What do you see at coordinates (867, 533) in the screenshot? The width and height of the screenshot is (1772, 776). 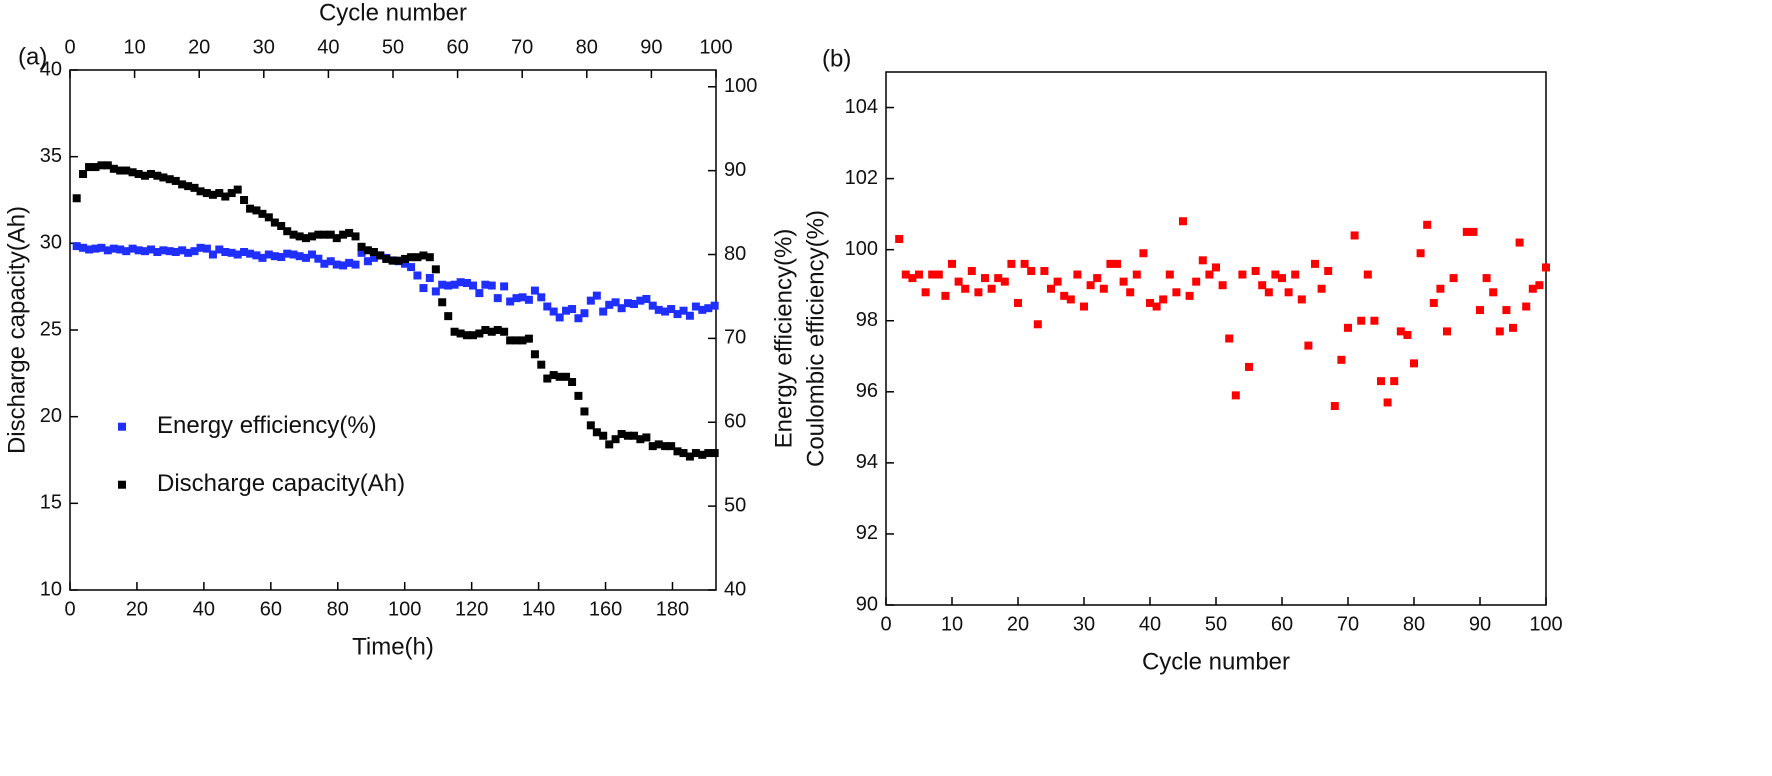 I see `y-tick-label: 92` at bounding box center [867, 533].